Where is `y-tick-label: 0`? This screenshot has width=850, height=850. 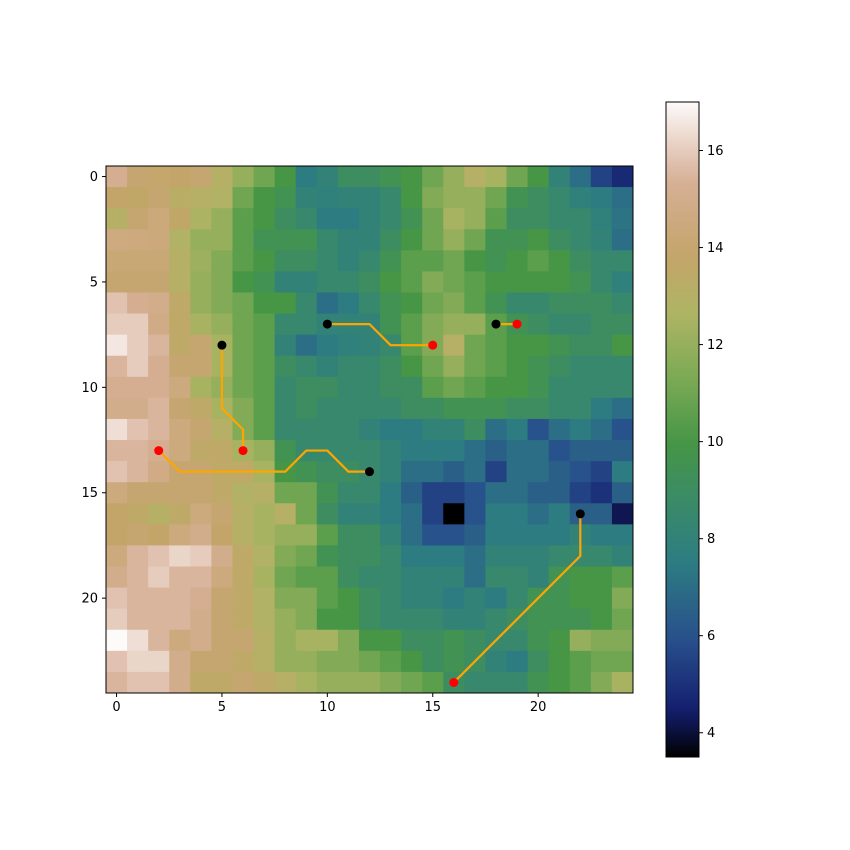 y-tick-label: 0 is located at coordinates (94, 177).